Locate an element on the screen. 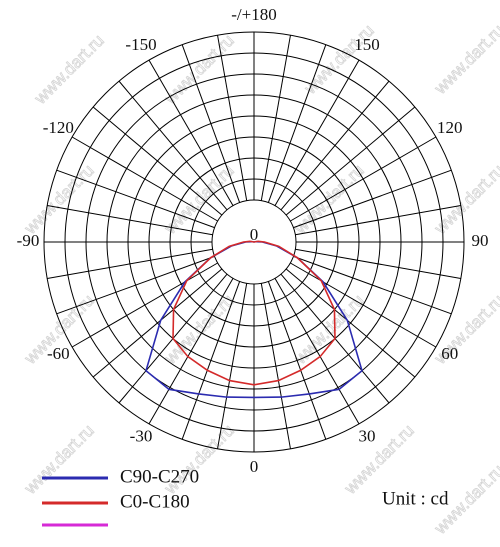 This screenshot has width=500, height=547. legend-label: C90-C270 is located at coordinates (159, 476).